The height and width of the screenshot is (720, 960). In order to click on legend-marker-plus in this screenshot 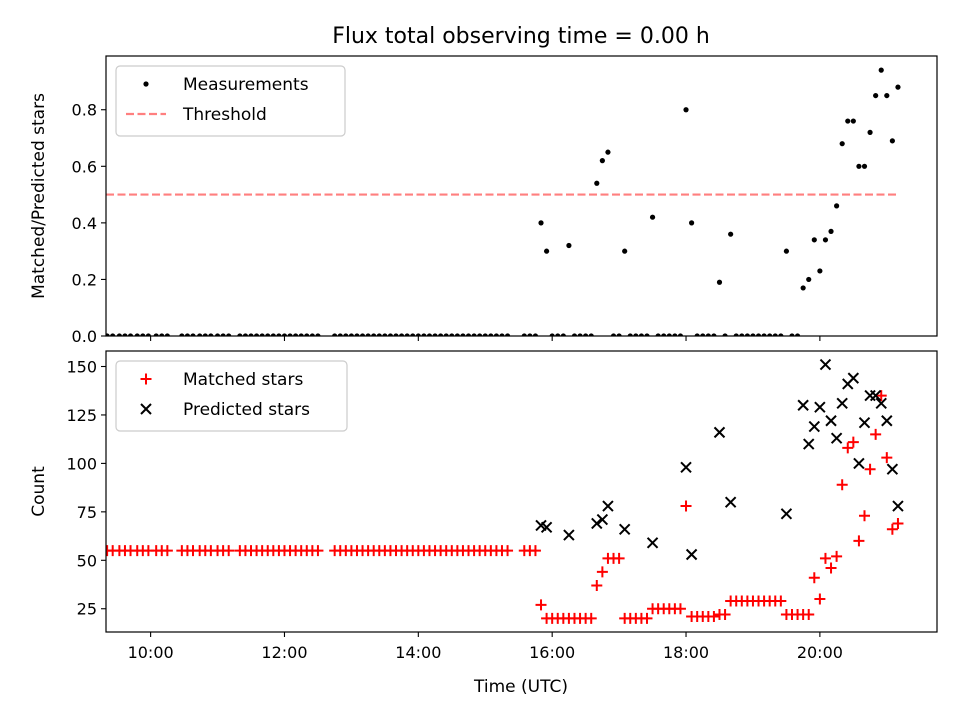, I will do `click(146, 379)`.